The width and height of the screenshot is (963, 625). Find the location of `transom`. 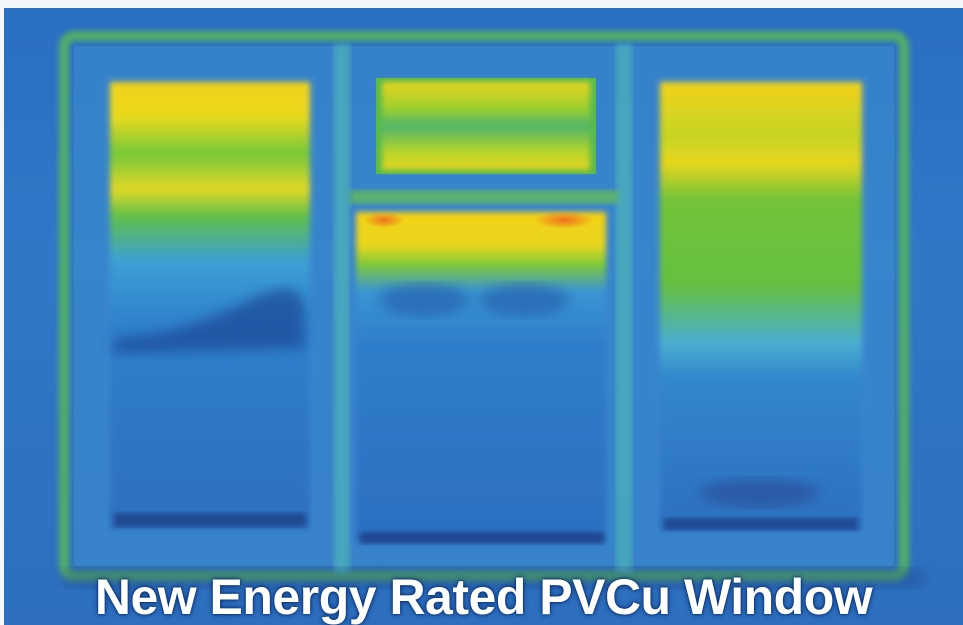

transom is located at coordinates (484, 197).